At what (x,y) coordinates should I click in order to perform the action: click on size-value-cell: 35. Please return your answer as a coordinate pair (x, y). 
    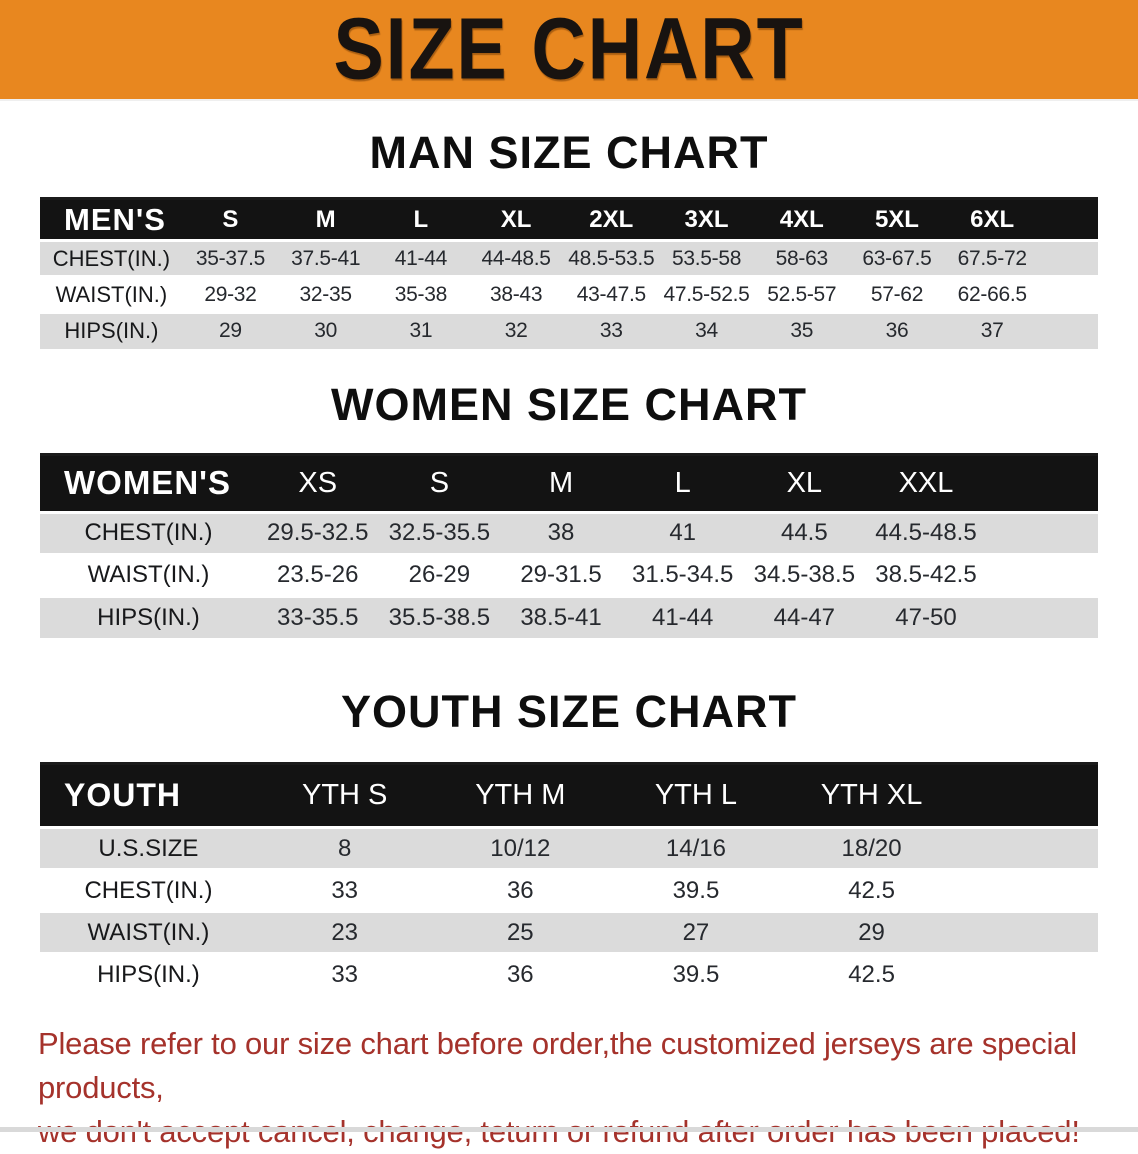
    Looking at the image, I should click on (802, 331).